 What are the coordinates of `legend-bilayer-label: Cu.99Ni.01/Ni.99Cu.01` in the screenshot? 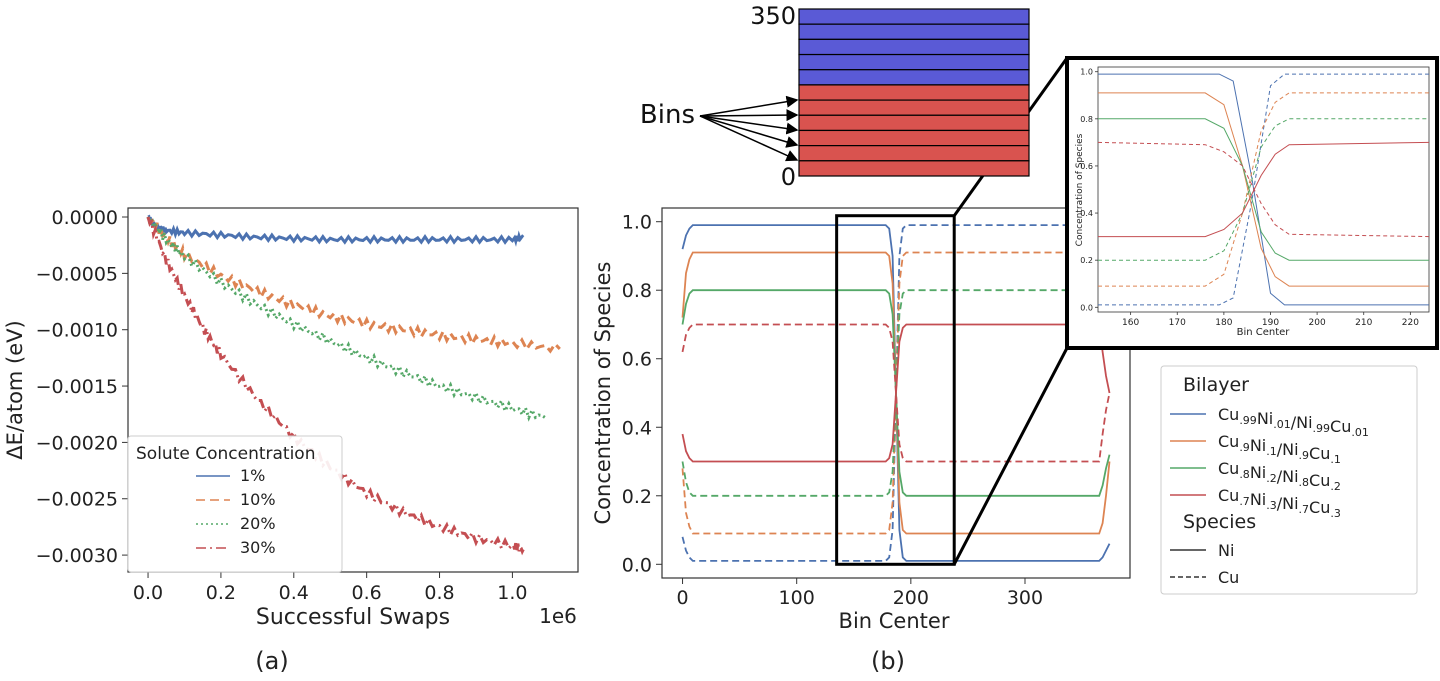 It's located at (1293, 422).